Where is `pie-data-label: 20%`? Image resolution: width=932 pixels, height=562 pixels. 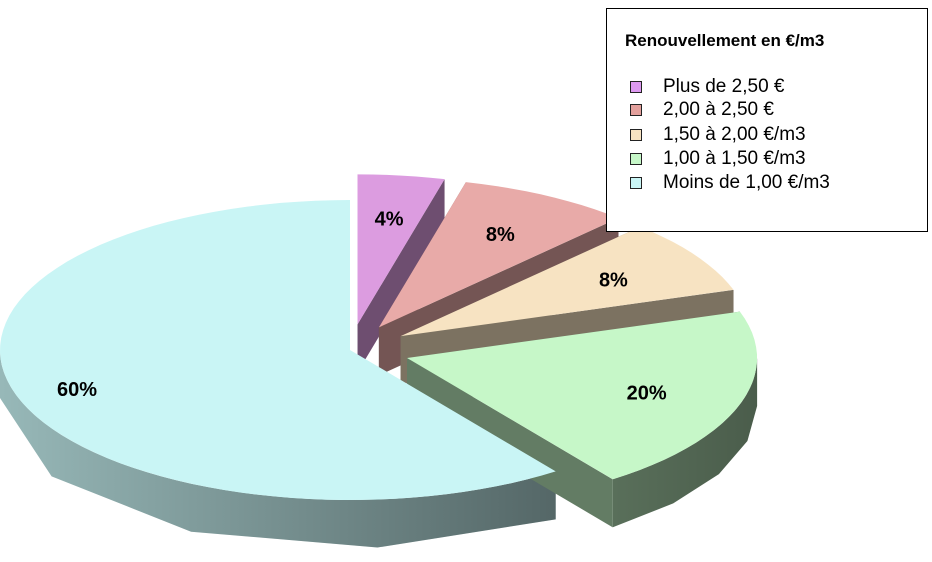 pie-data-label: 20% is located at coordinates (647, 393).